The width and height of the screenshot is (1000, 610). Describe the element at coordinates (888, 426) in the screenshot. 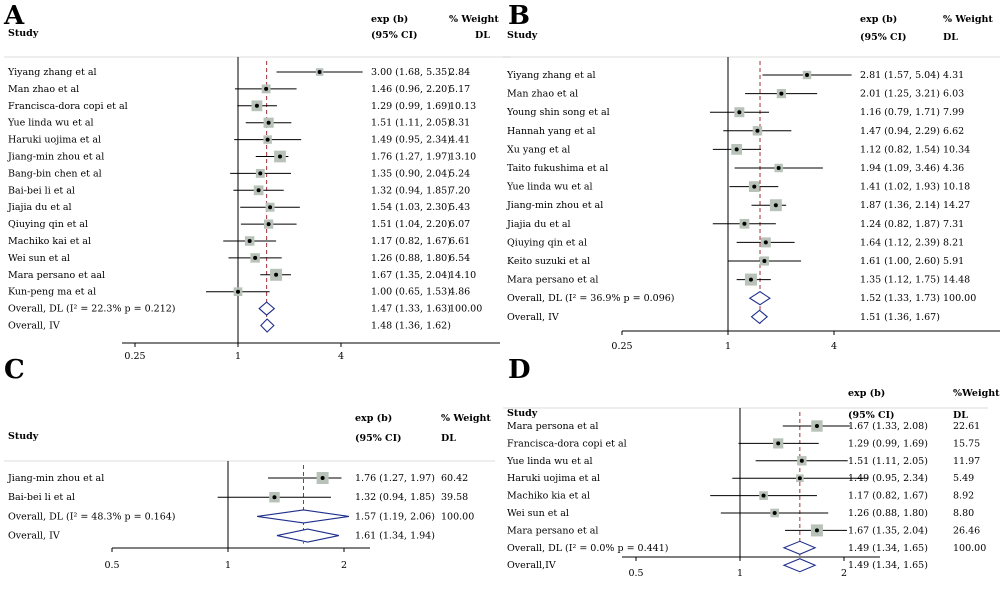

I see `study-estimate: 1.67 (1.33, 2.08)` at that location.